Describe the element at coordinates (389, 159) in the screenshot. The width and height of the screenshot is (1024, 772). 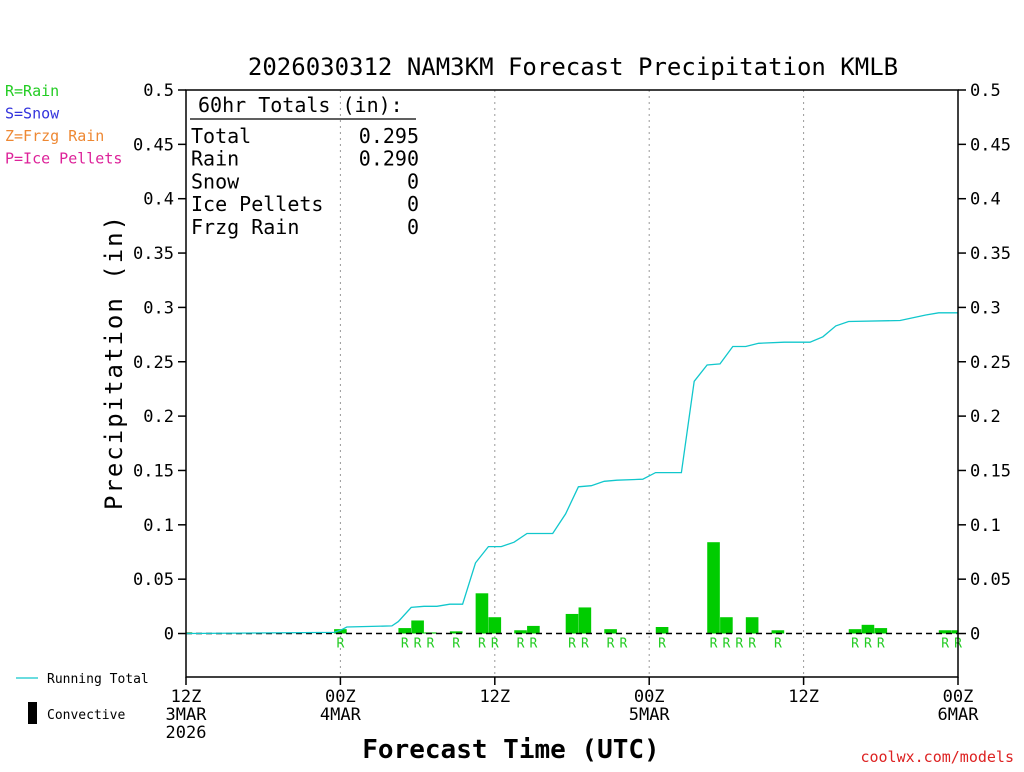
I see `totals-row-value: 0.290` at that location.